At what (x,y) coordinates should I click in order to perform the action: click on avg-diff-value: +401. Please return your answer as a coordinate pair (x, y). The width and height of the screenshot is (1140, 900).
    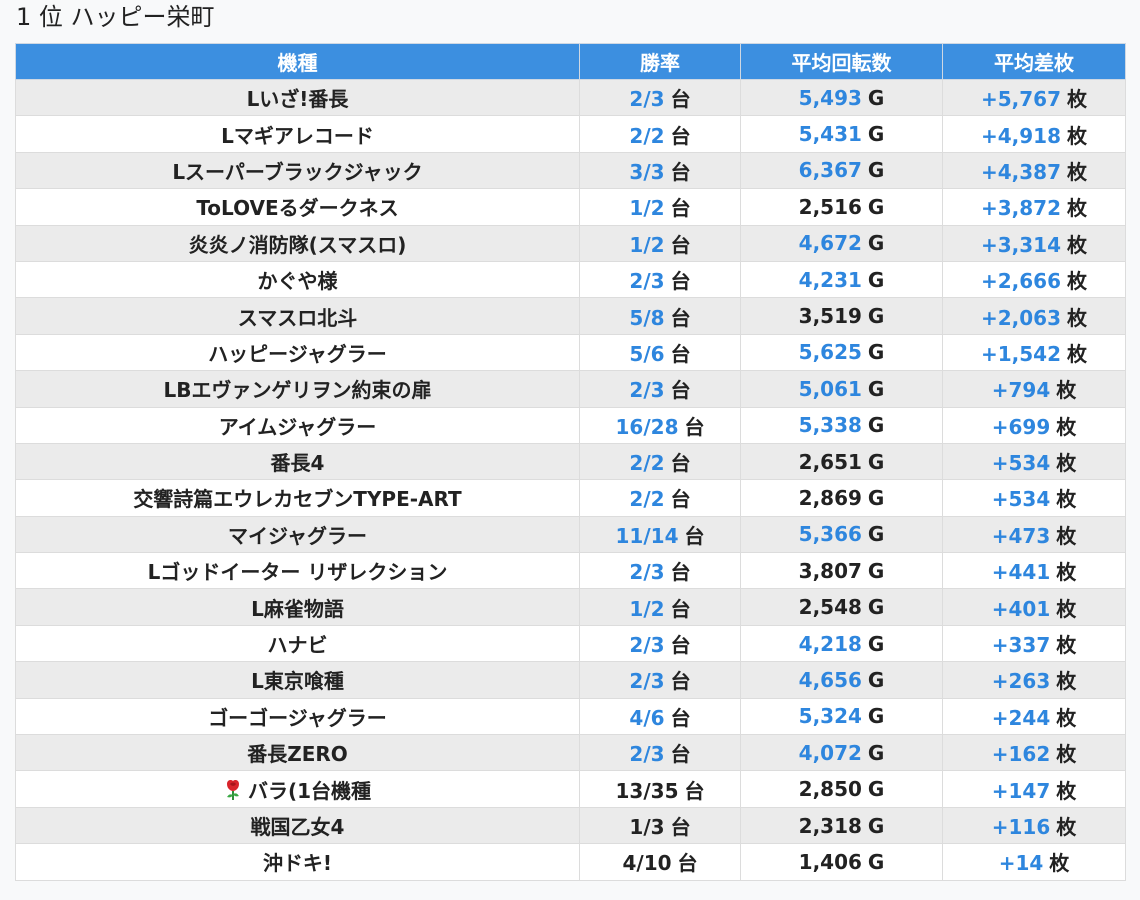
    Looking at the image, I should click on (1021, 608).